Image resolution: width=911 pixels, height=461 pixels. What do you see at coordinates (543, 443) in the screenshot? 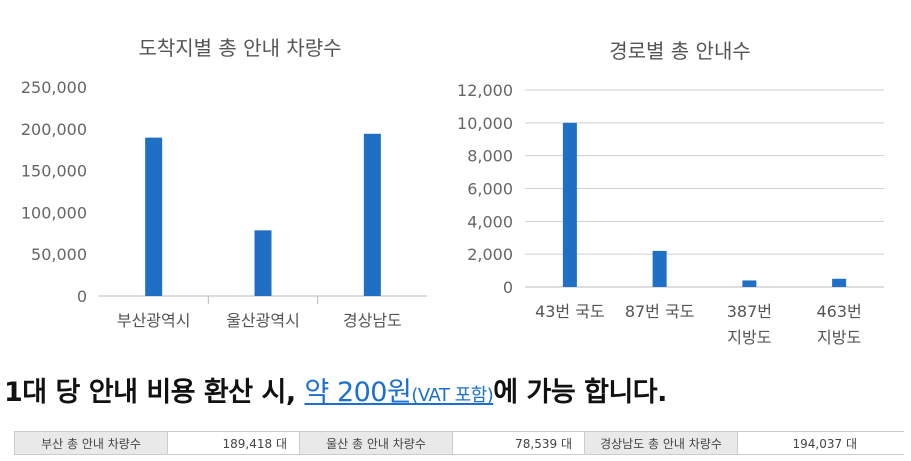
I see `summary-value-ulsan: 78,539 대` at bounding box center [543, 443].